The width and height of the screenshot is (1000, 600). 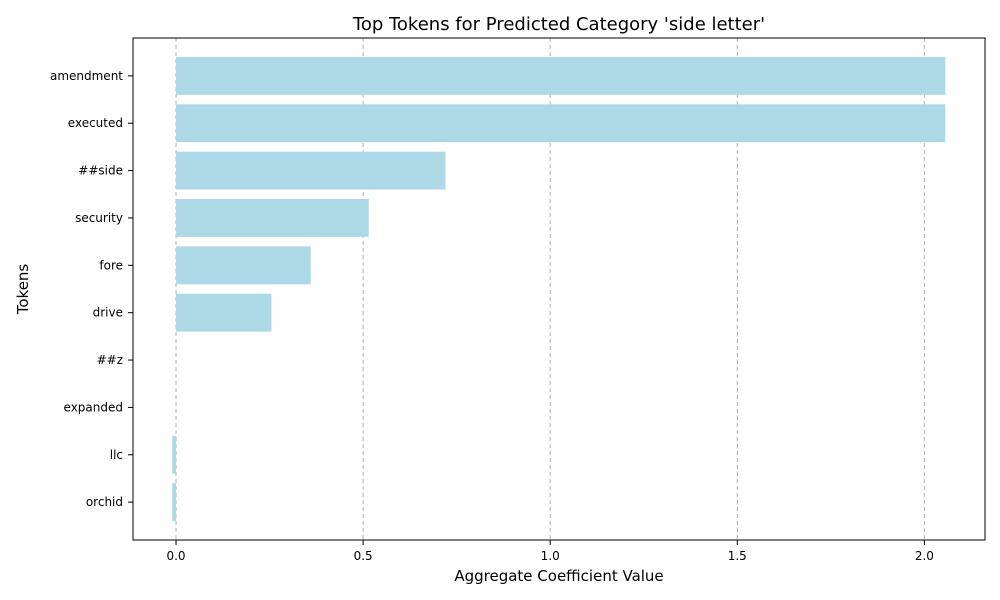 What do you see at coordinates (111, 265) in the screenshot?
I see `y-tick-label: fore` at bounding box center [111, 265].